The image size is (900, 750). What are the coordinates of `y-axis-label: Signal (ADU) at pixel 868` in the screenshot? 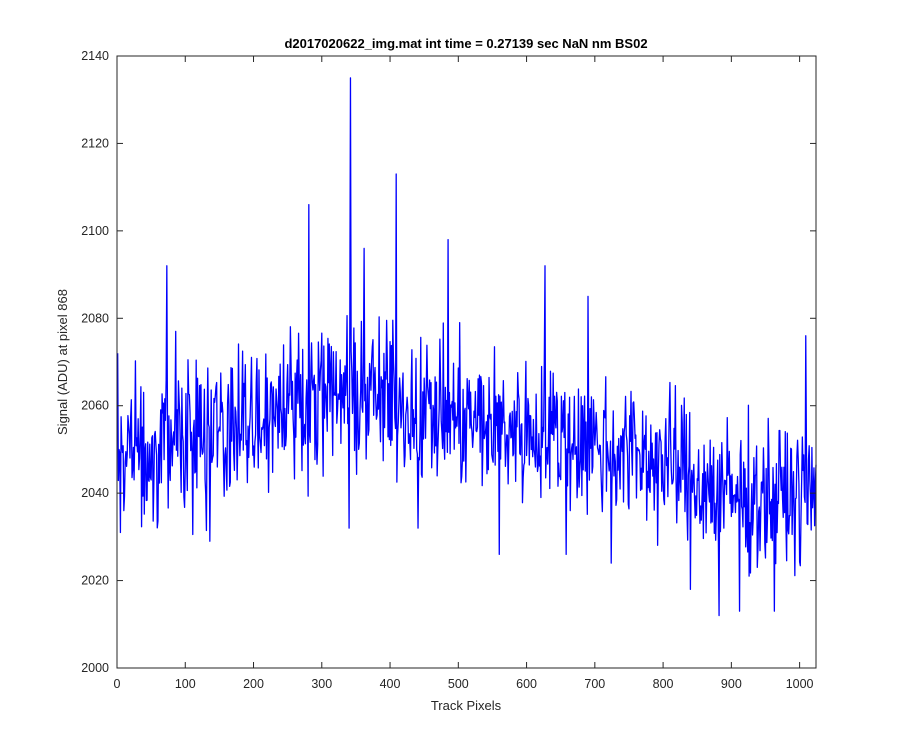 It's located at (62, 362).